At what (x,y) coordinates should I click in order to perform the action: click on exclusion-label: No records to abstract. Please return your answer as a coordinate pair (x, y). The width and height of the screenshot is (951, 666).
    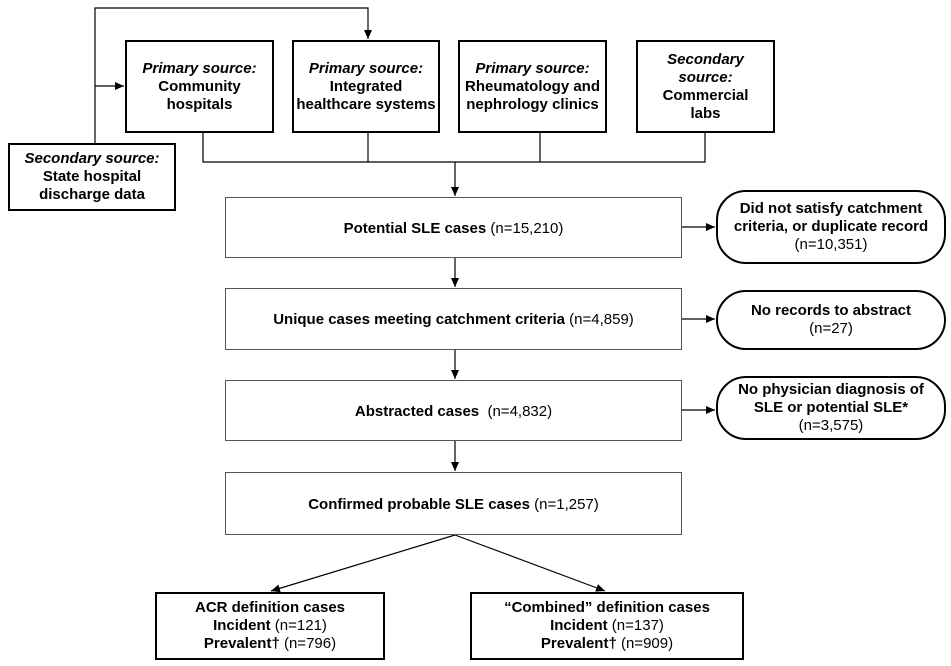
    Looking at the image, I should click on (831, 310).